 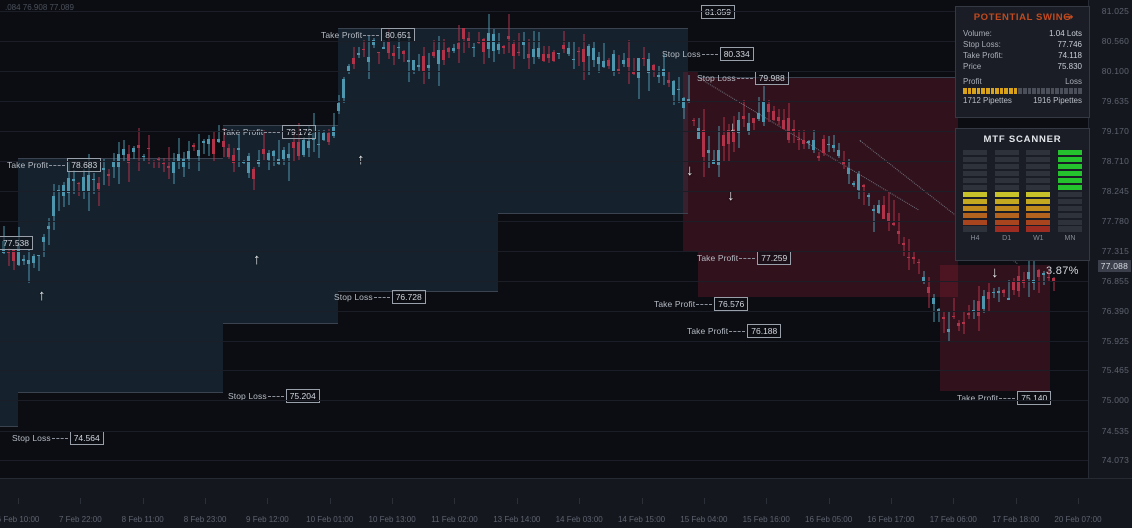 I want to click on price-axis-tick: 77.780, so click(x=1115, y=220).